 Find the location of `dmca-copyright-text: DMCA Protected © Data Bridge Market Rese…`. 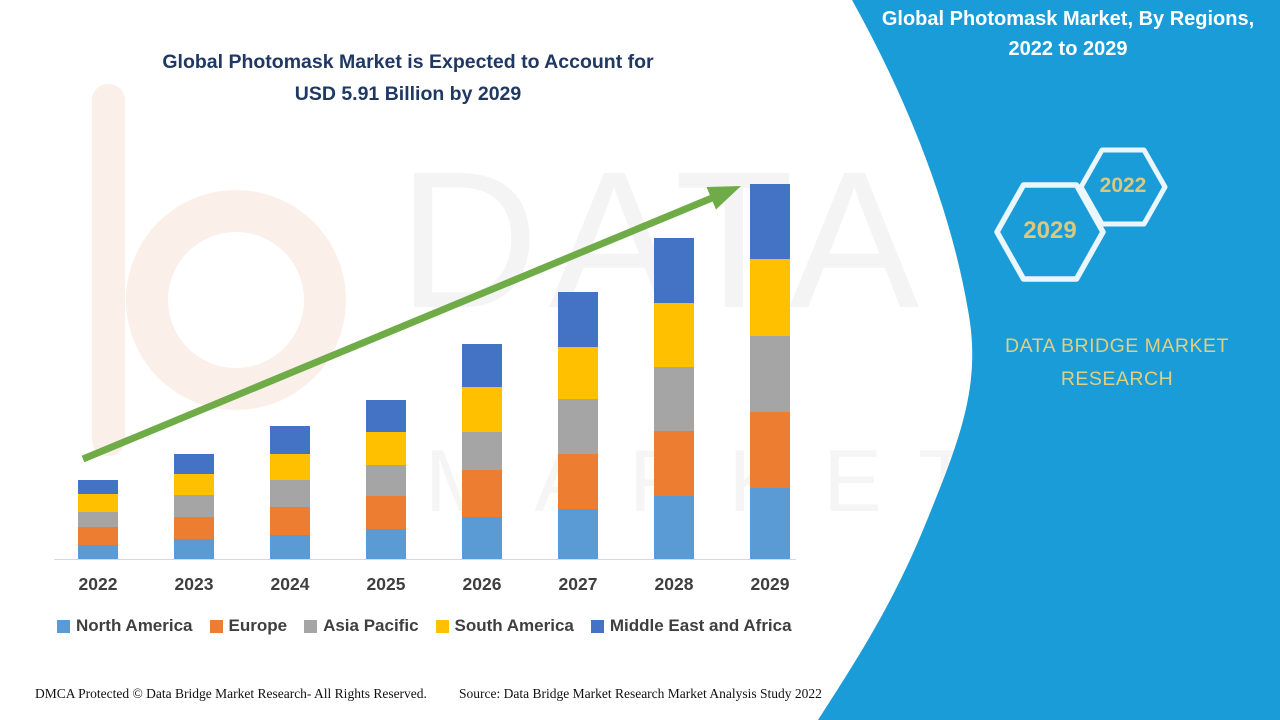

dmca-copyright-text: DMCA Protected © Data Bridge Market Rese… is located at coordinates (231, 693).